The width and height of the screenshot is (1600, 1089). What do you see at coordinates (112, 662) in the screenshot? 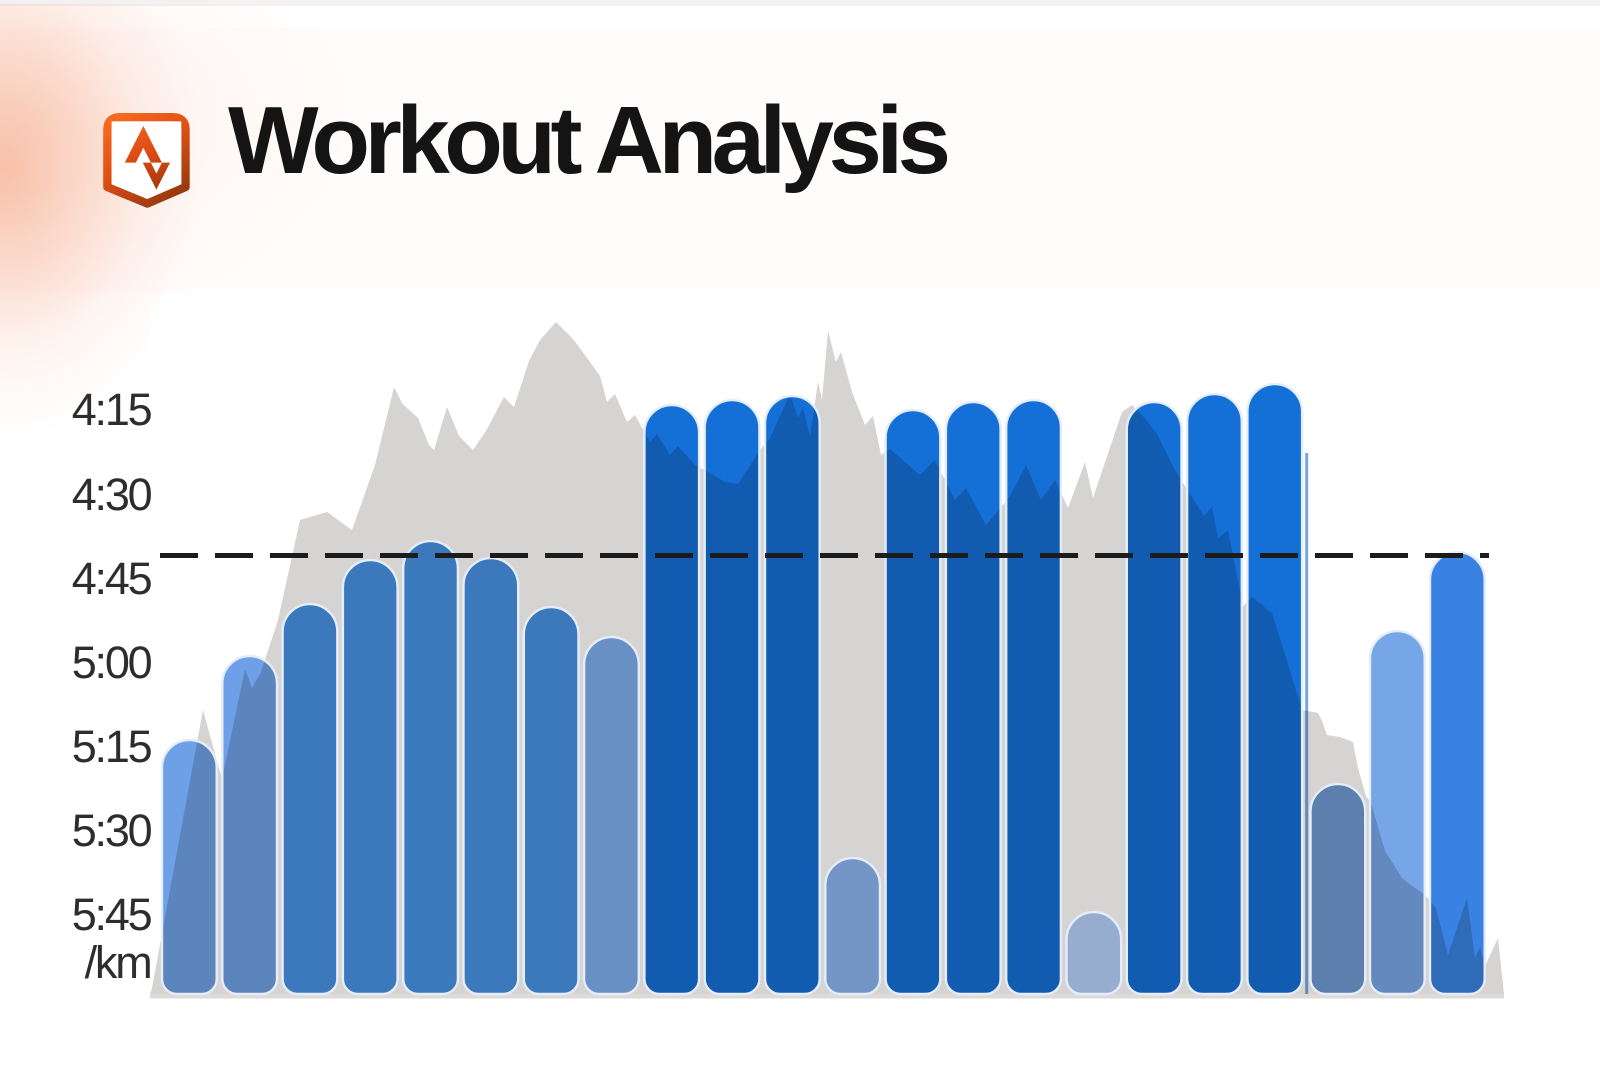
I see `svg-text: 5:00` at bounding box center [112, 662].